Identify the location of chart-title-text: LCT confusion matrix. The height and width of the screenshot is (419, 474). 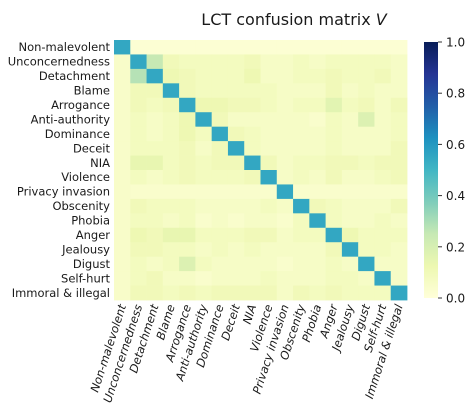
(288, 19).